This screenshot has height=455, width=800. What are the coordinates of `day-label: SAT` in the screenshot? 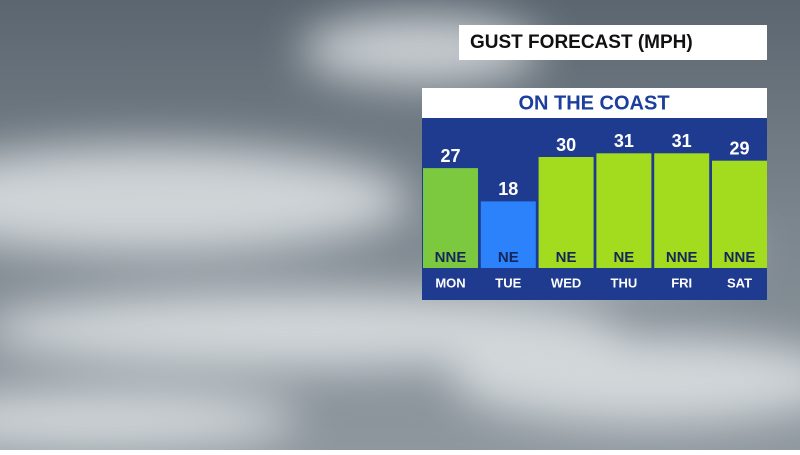 It's located at (739, 282).